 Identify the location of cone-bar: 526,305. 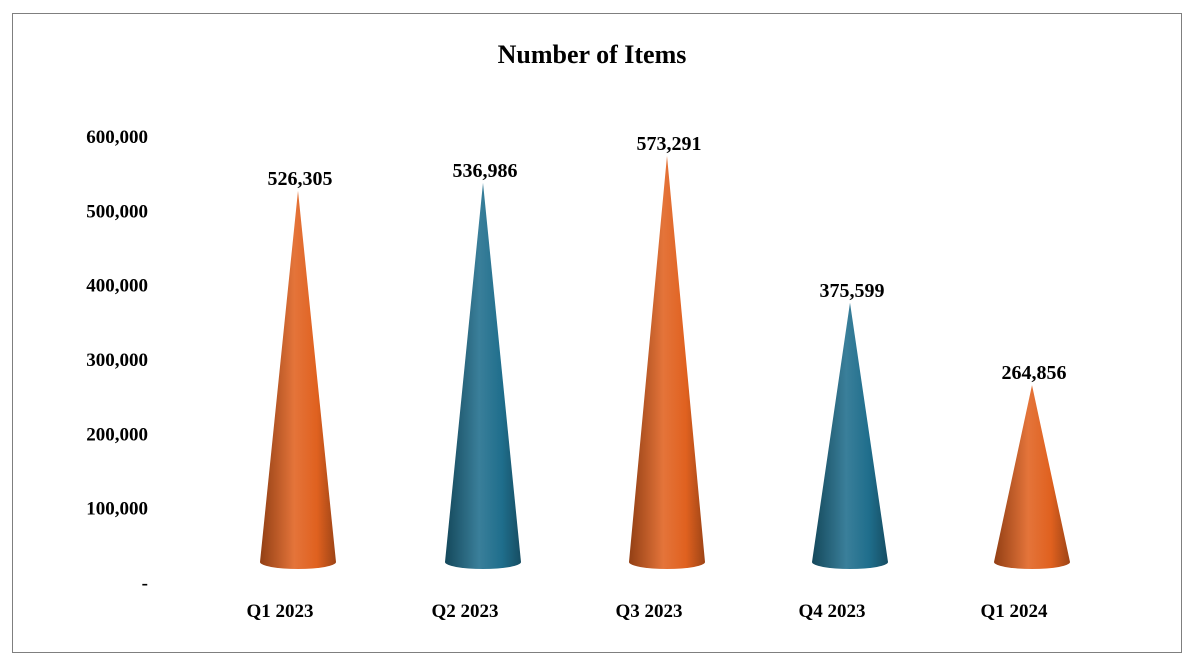
(298, 368).